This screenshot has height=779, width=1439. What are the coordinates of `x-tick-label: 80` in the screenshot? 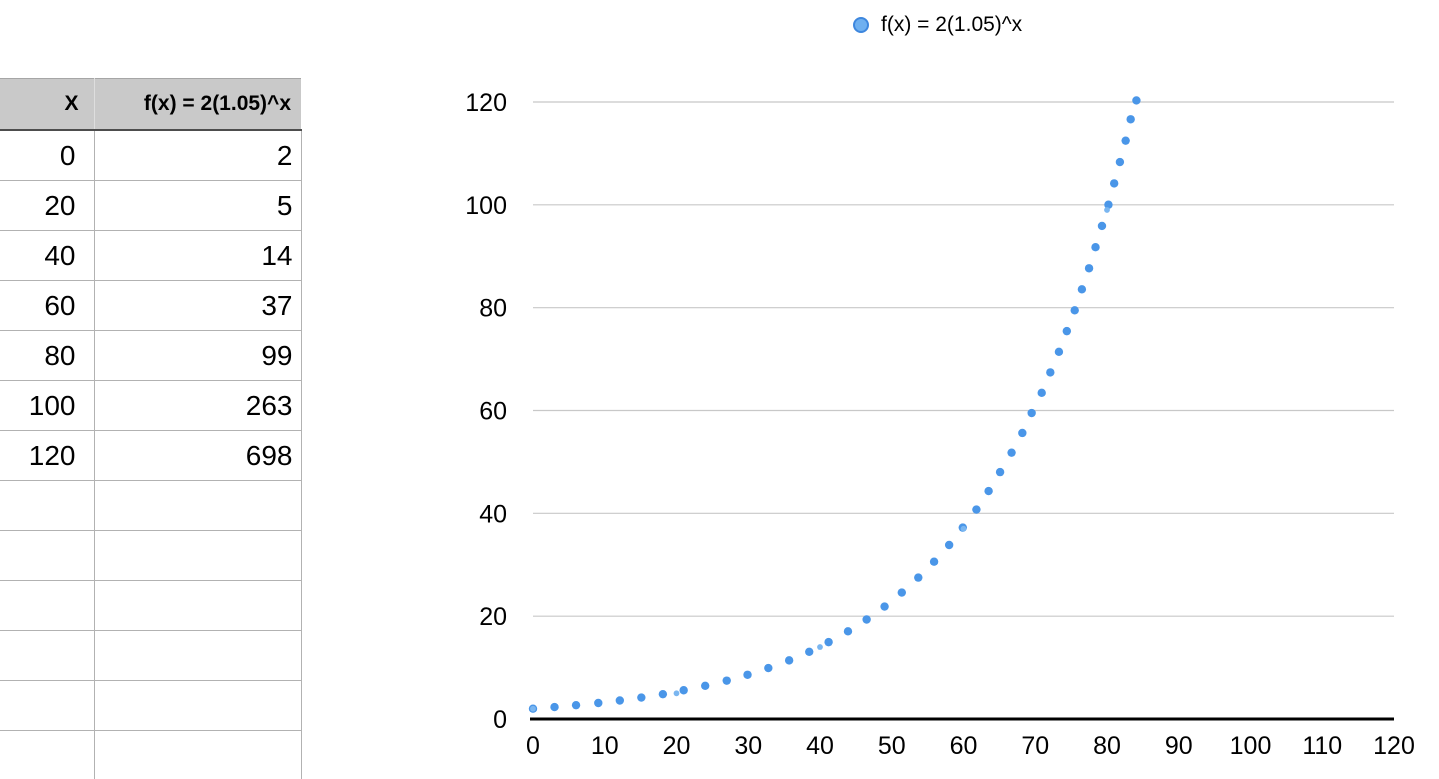 It's located at (1107, 746).